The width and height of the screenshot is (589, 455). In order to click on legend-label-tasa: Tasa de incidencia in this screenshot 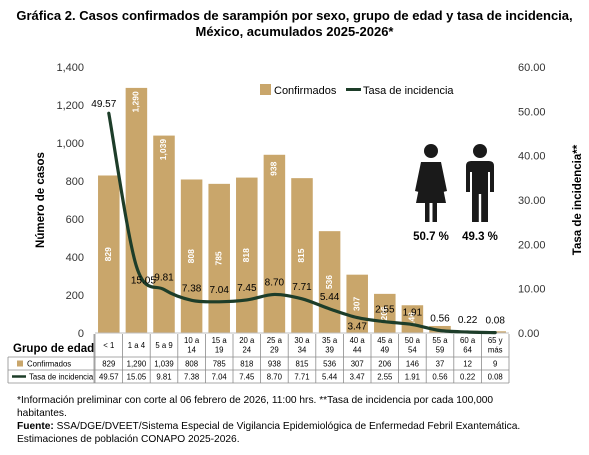, I will do `click(408, 91)`.